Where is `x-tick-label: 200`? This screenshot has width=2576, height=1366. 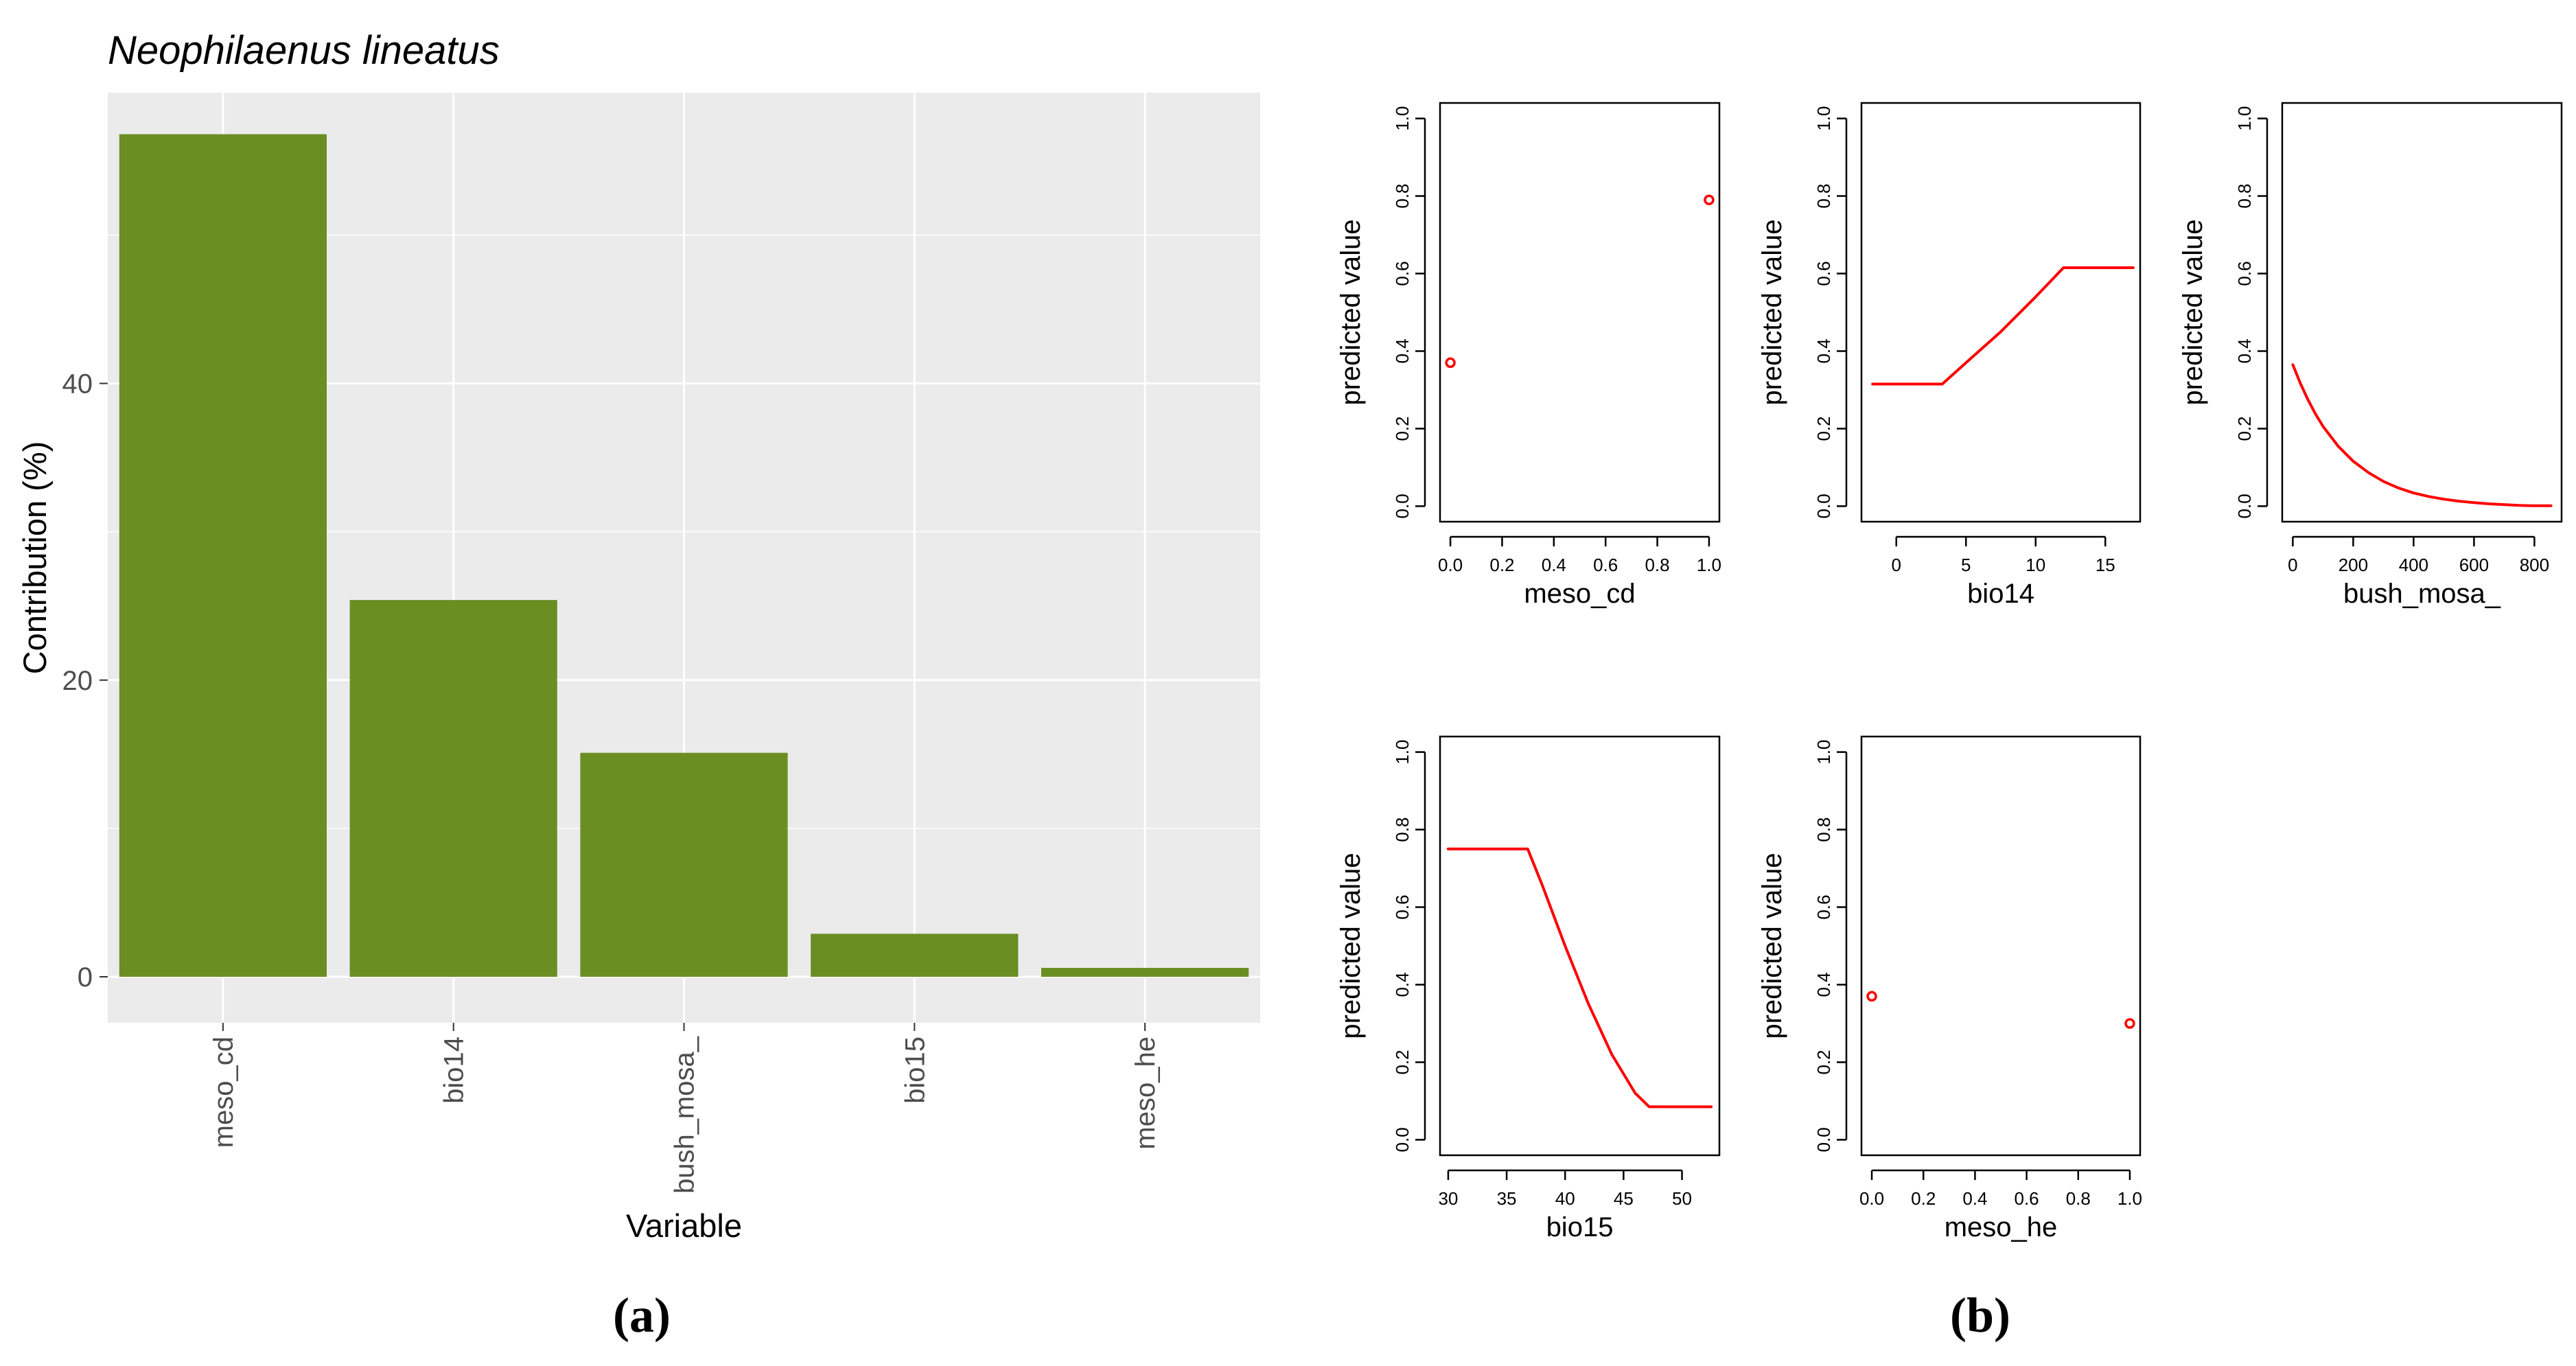 x-tick-label: 200 is located at coordinates (2353, 565).